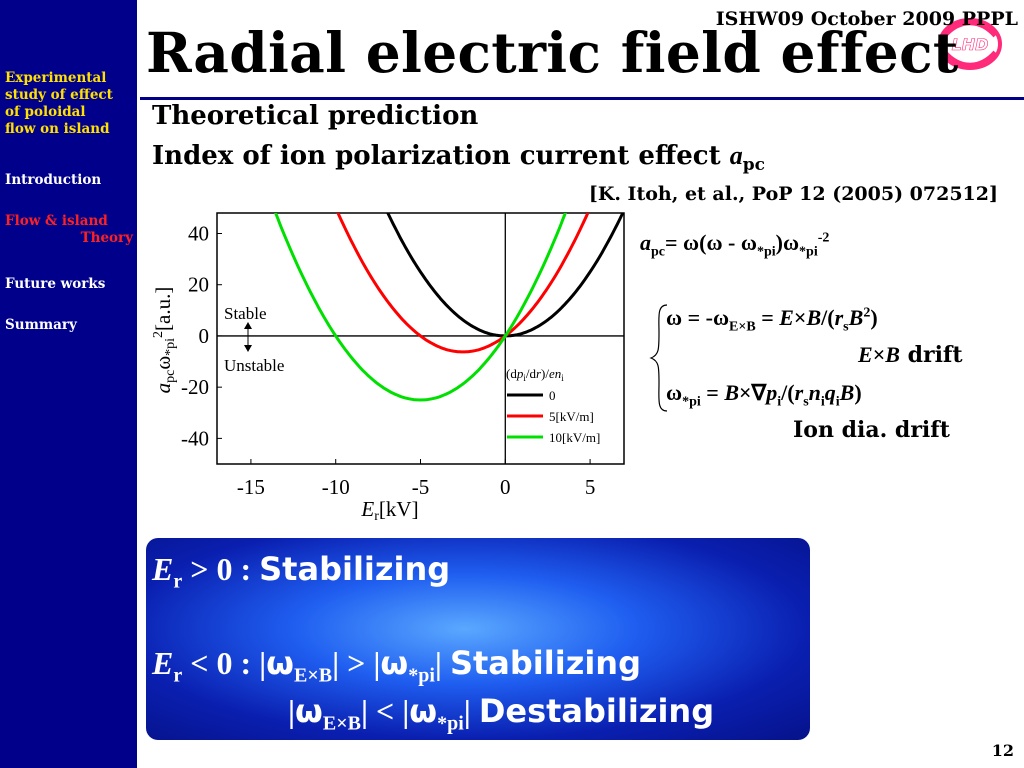 The width and height of the screenshot is (1024, 768). Describe the element at coordinates (164, 340) in the screenshot. I see `y-axis-label: apcω*pi2[a.u.]` at that location.